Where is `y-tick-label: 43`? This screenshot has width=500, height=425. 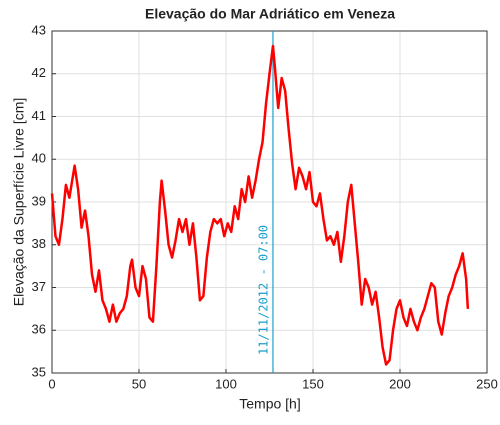
y-tick-label: 43 is located at coordinates (39, 29).